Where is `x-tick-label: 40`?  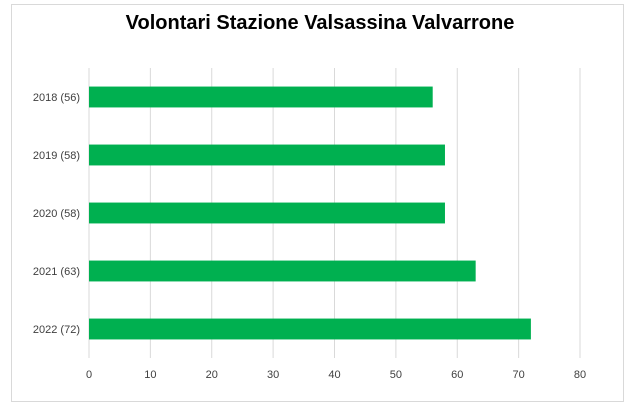
x-tick-label: 40 is located at coordinates (334, 375).